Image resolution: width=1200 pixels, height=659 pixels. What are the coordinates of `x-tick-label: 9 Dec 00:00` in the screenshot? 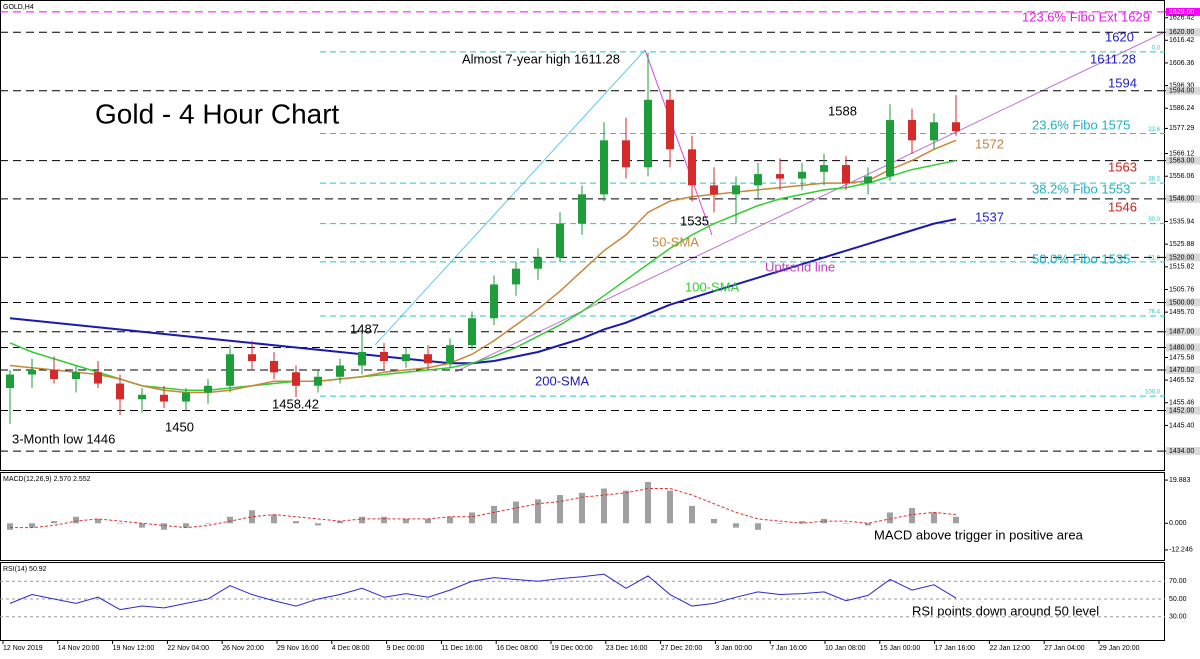 It's located at (406, 648).